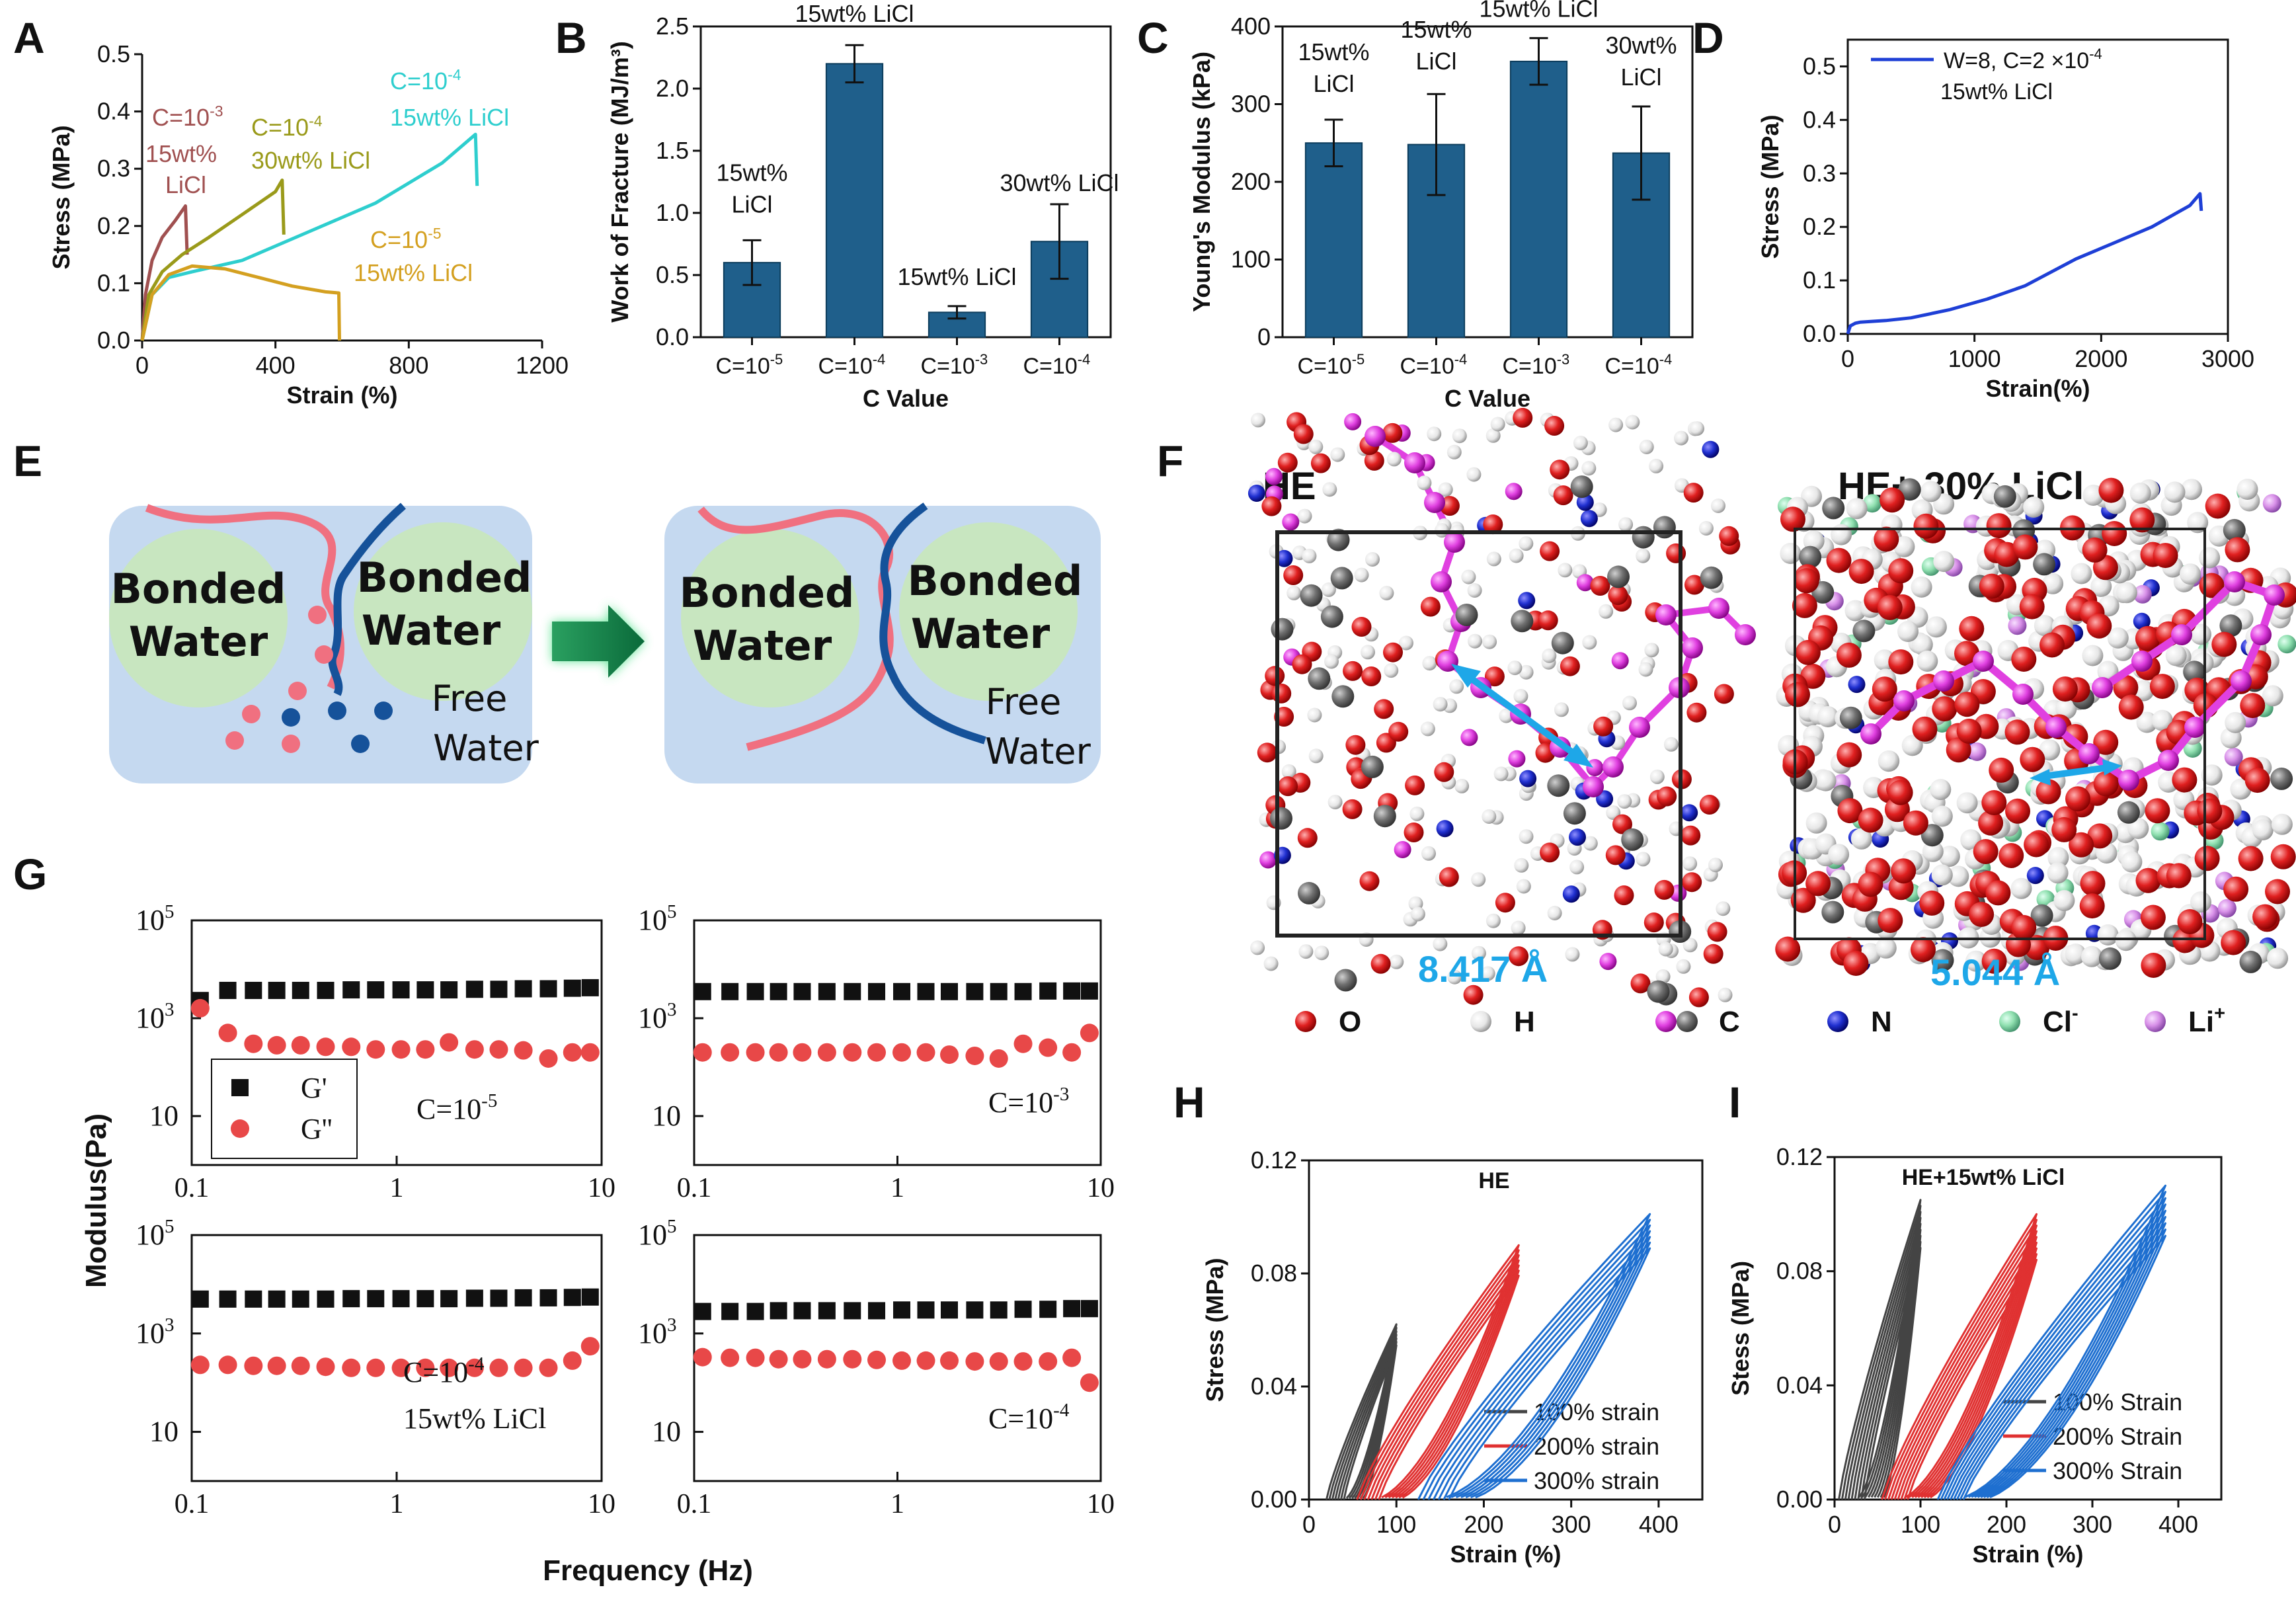  What do you see at coordinates (155, 1233) in the screenshot?
I see `y-tick-label: 10⁵` at bounding box center [155, 1233].